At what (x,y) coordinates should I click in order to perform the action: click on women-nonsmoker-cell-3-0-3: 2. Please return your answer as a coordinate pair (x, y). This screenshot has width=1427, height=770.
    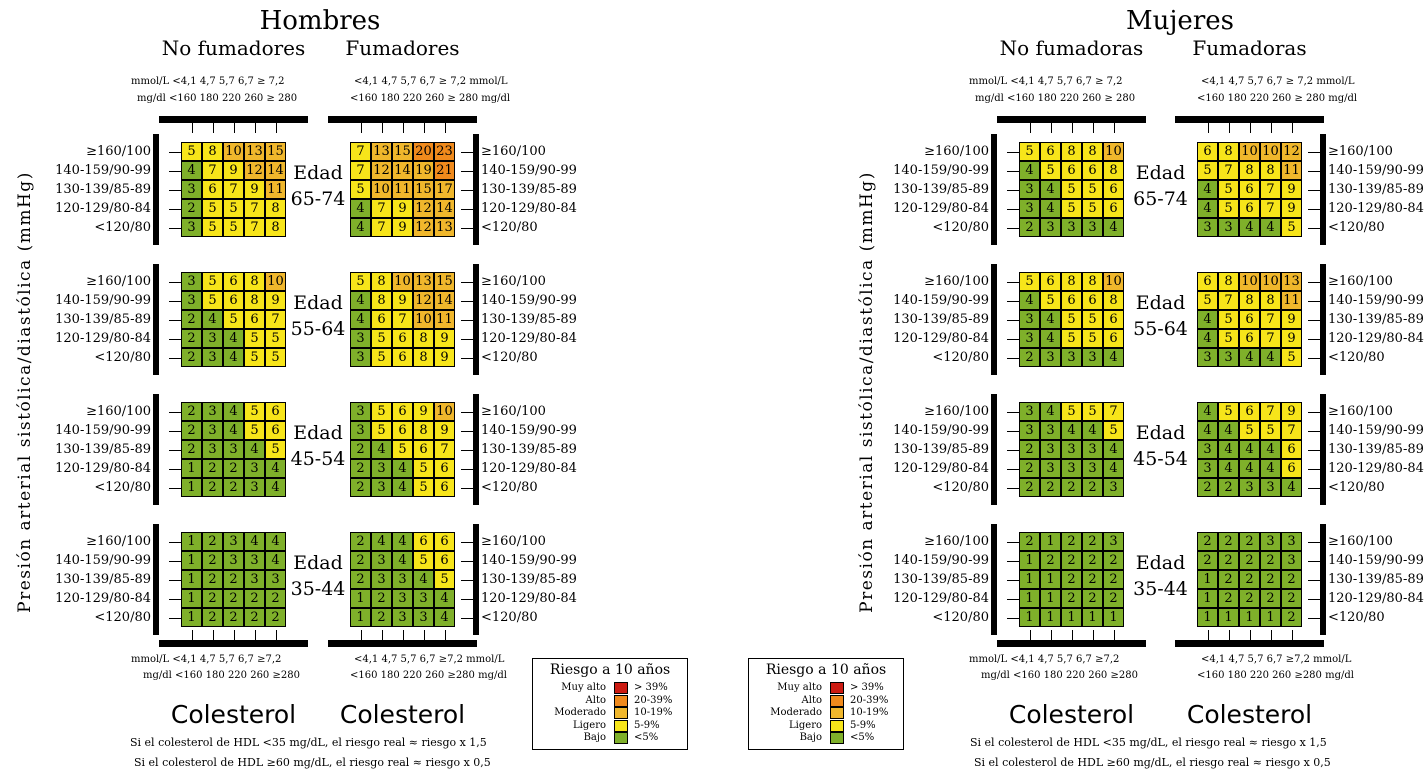
    Looking at the image, I should click on (1092, 541).